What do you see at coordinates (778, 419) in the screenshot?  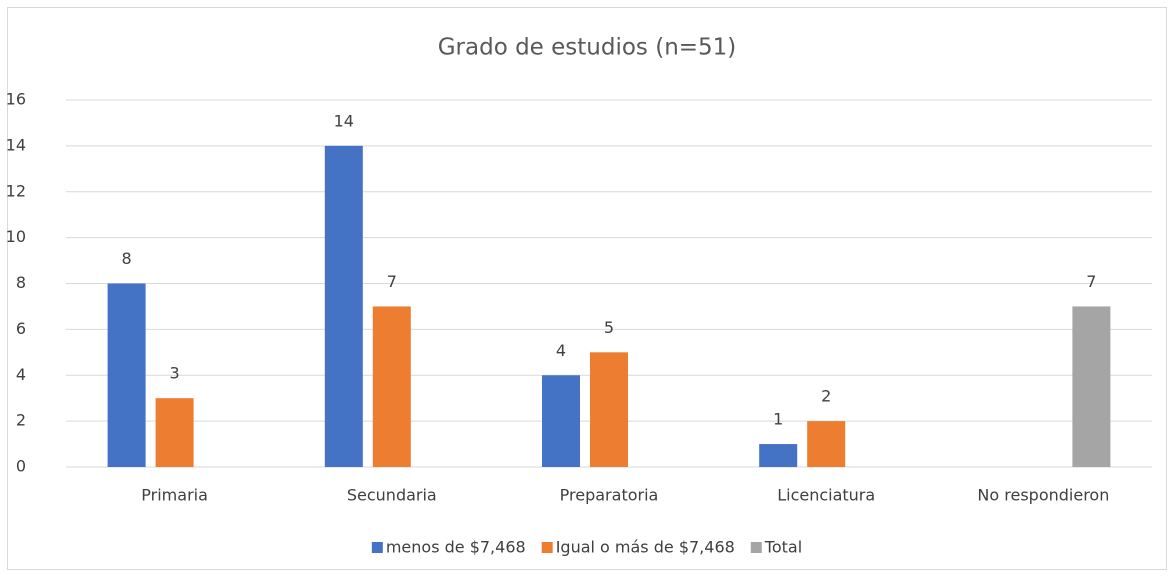 I see `data-label: 1` at bounding box center [778, 419].